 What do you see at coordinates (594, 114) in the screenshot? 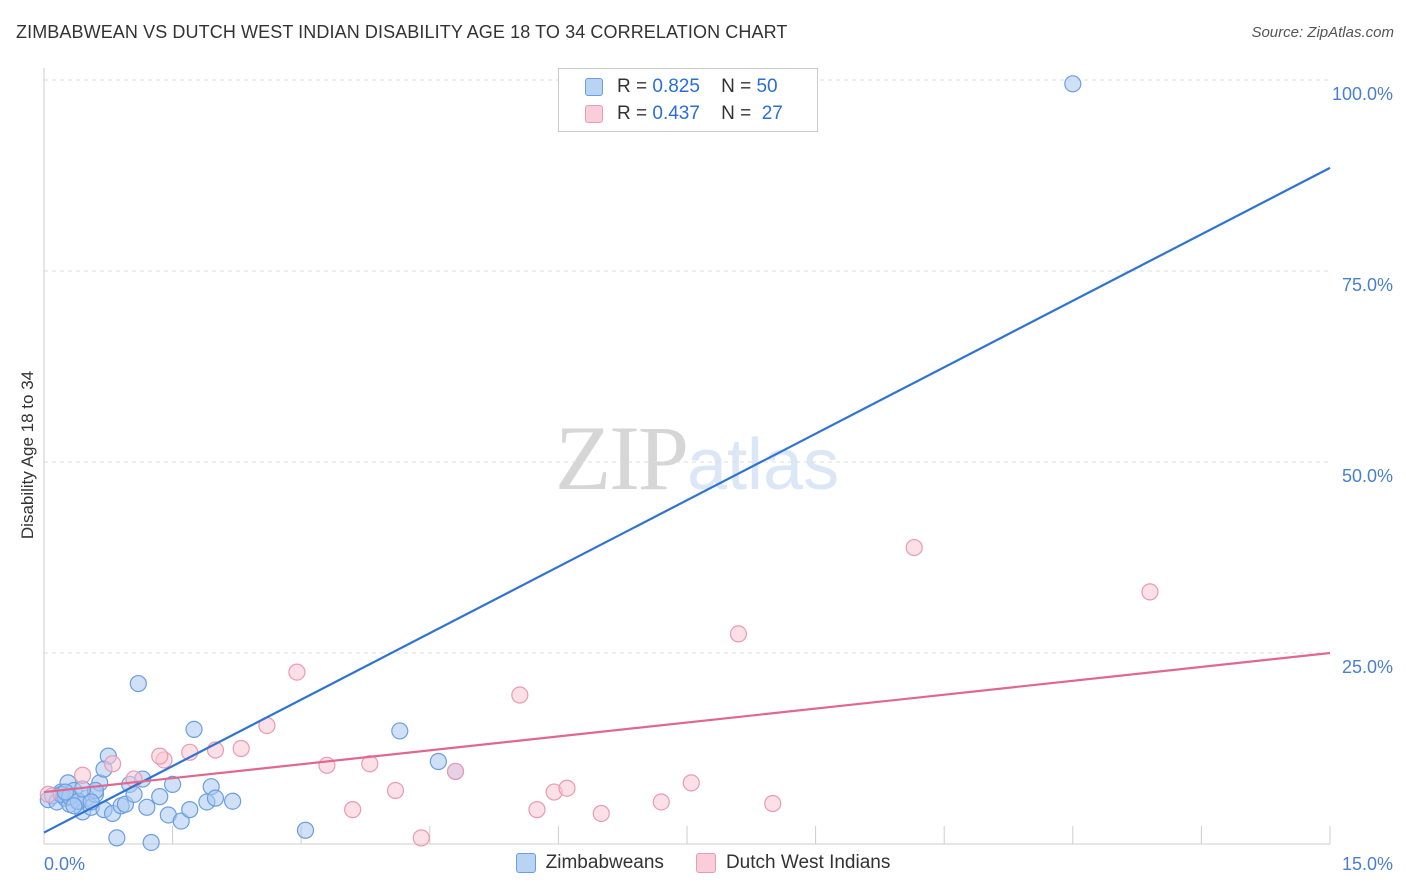
I see `legend-swatch-pink` at bounding box center [594, 114].